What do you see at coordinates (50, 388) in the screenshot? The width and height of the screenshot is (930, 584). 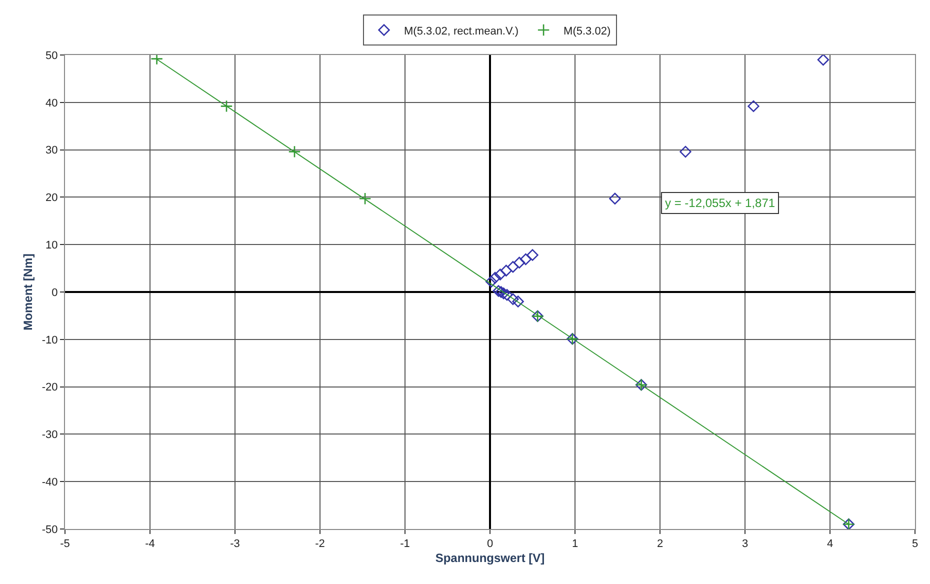 I see `y-tick-label: -20` at bounding box center [50, 388].